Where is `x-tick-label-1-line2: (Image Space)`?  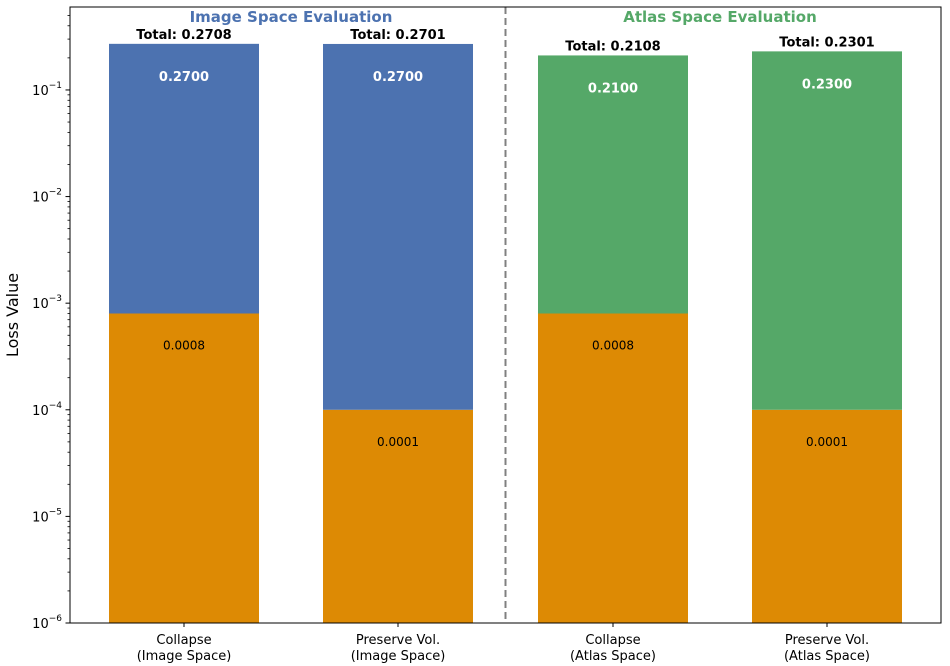 x-tick-label-1-line2: (Image Space) is located at coordinates (398, 656).